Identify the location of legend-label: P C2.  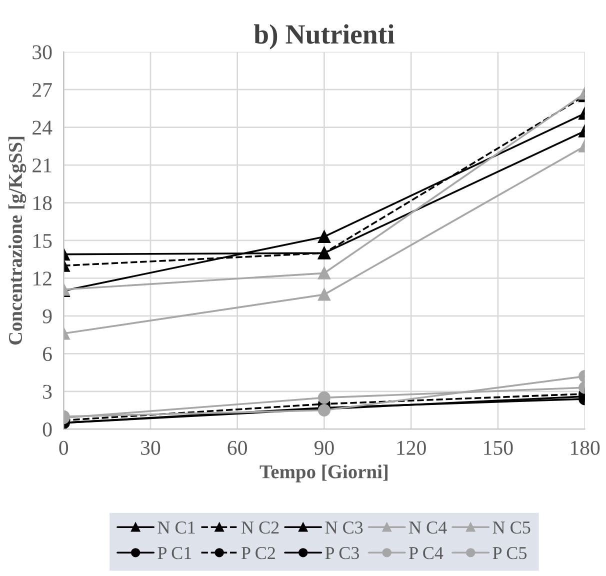
(258, 553).